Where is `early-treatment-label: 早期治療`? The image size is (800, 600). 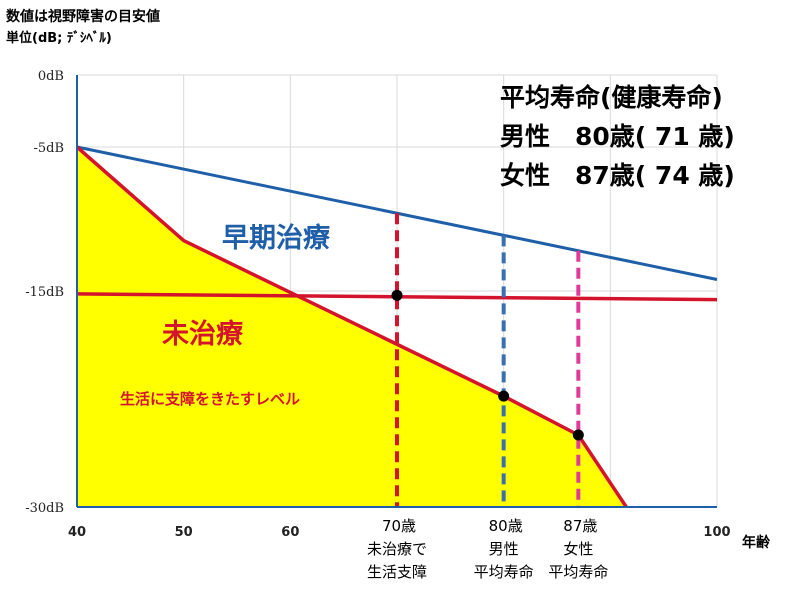 early-treatment-label: 早期治療 is located at coordinates (276, 238).